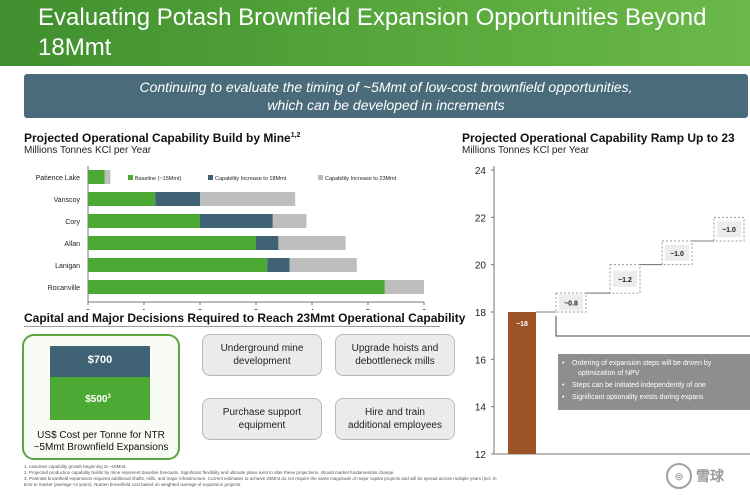 The image size is (750, 500). What do you see at coordinates (395, 419) in the screenshot?
I see `decision-hire-train: Hire and train additional employees` at bounding box center [395, 419].